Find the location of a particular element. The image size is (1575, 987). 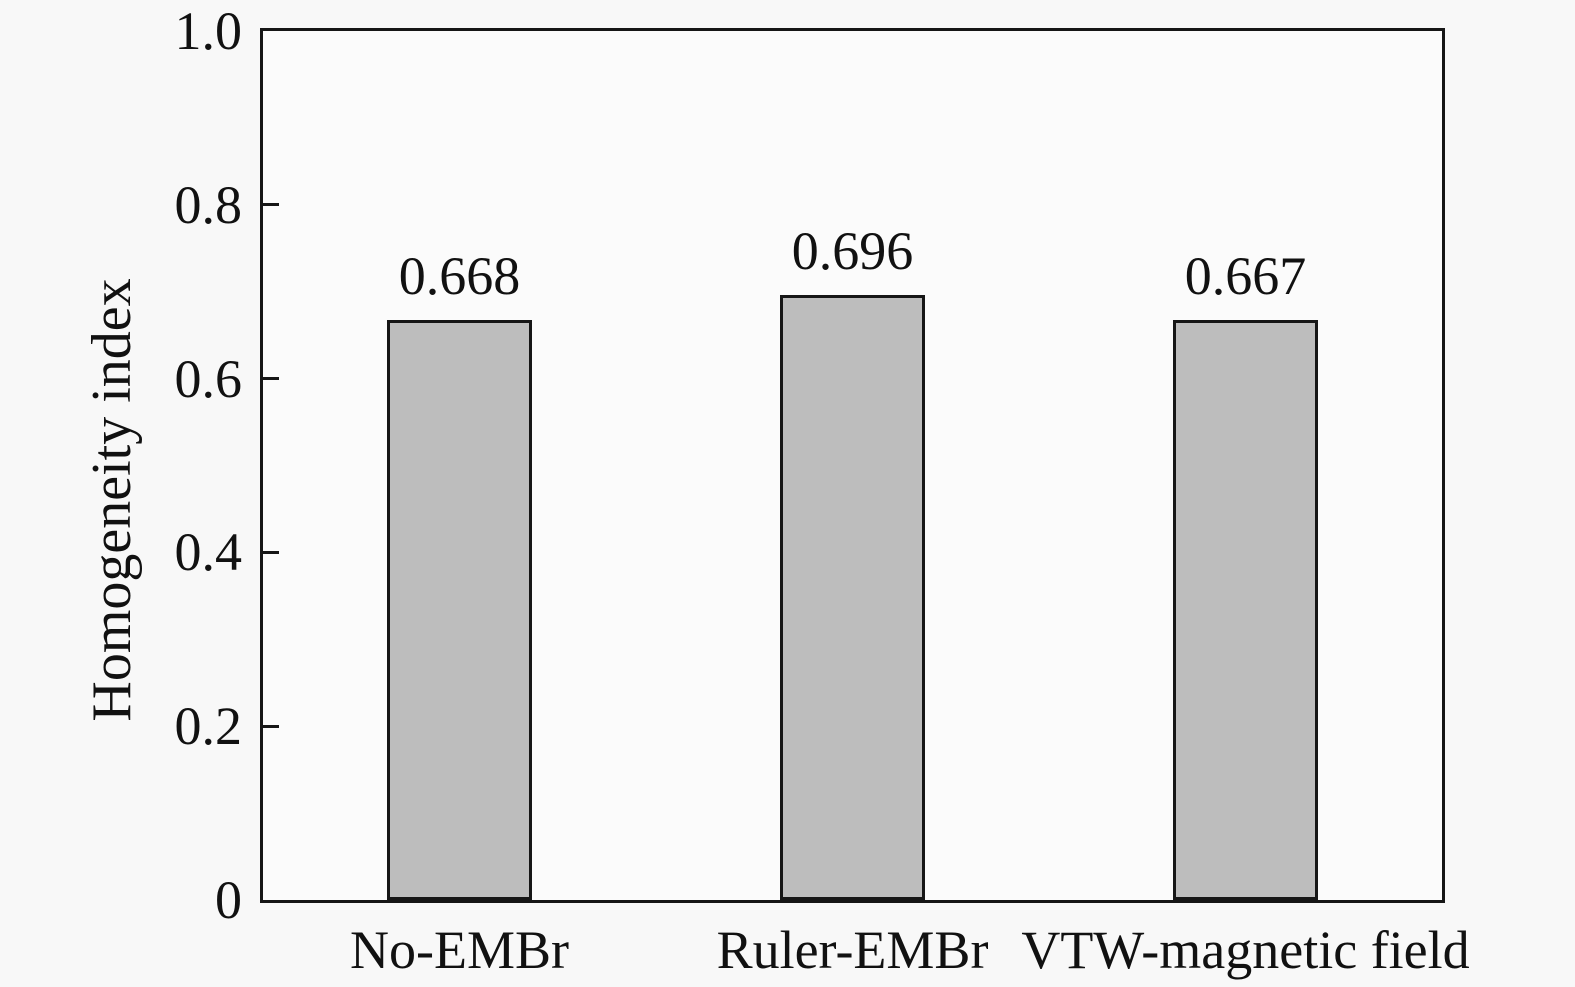

x-tick-label: Ruler-EMBr is located at coordinates (852, 950).